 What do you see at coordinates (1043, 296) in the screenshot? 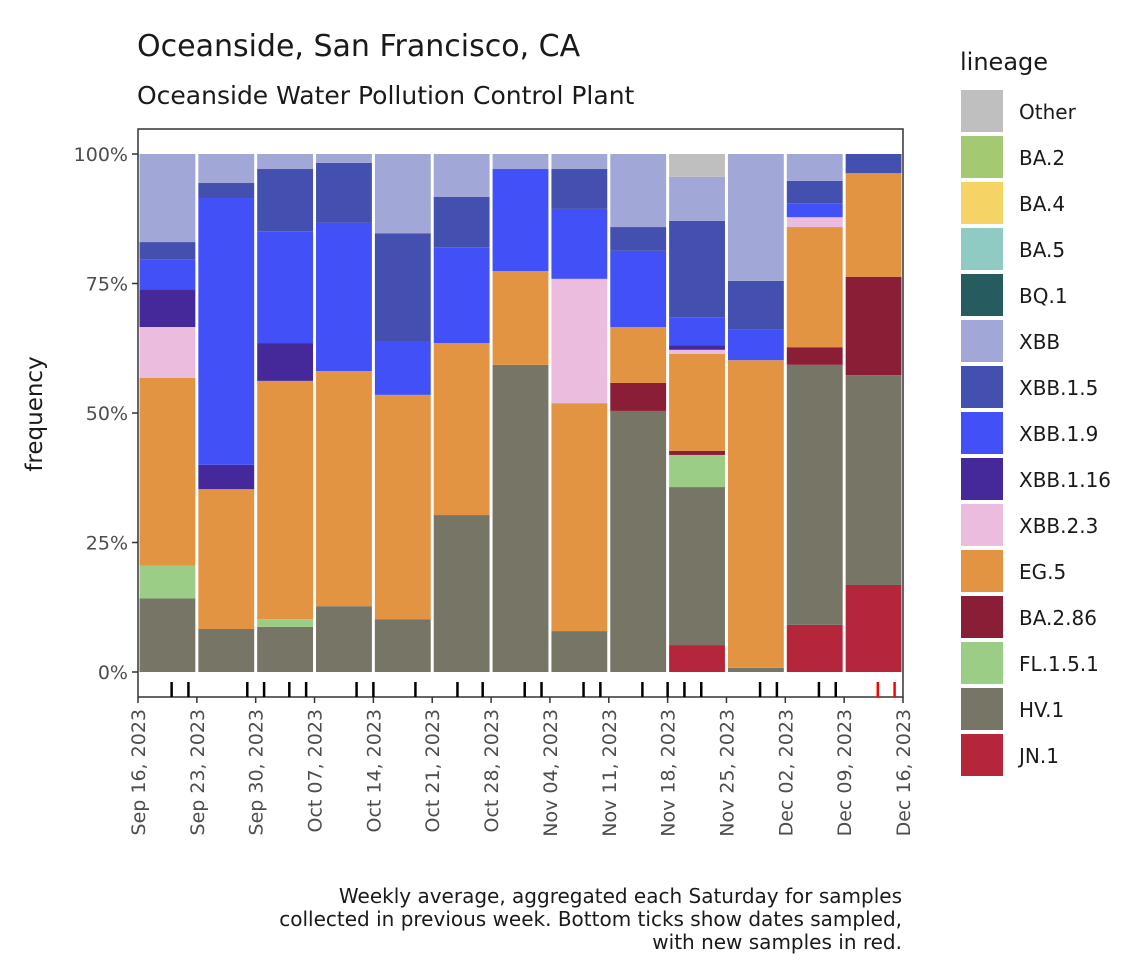
I see `legend-label: BQ.1` at bounding box center [1043, 296].